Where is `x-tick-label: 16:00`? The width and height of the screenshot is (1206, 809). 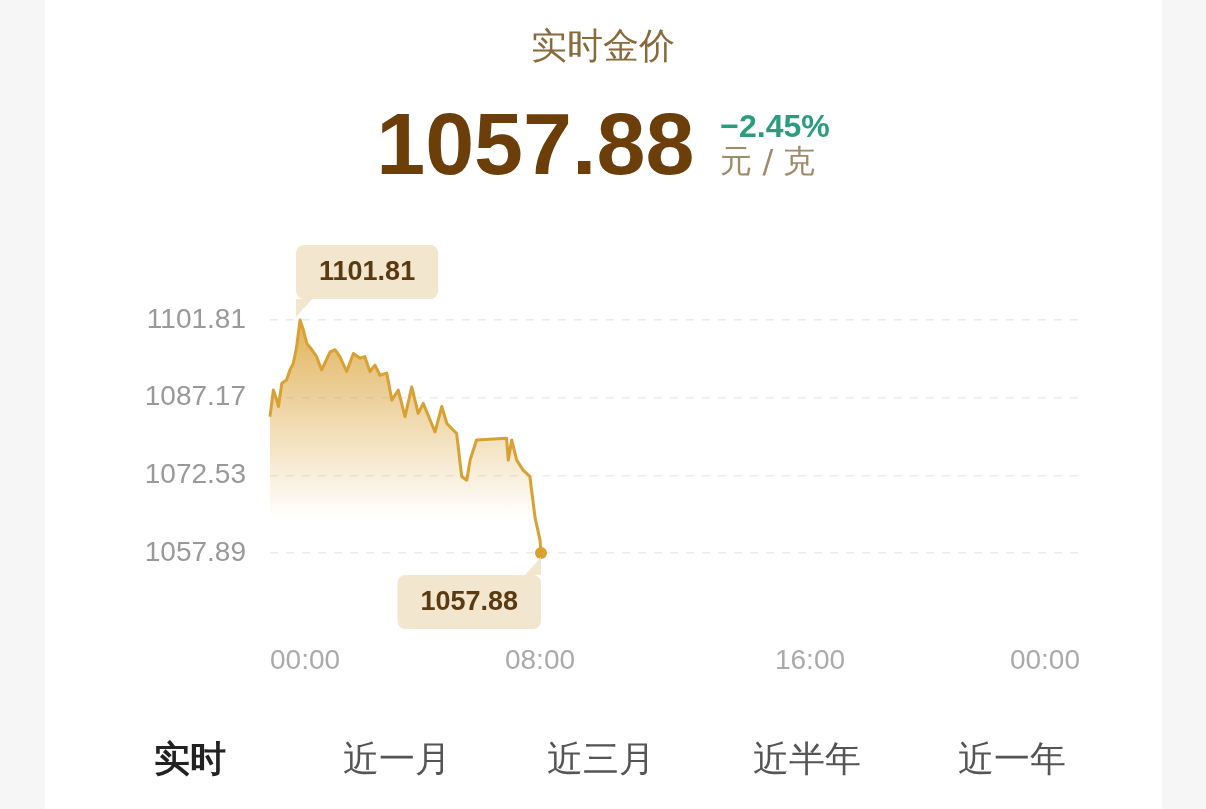
x-tick-label: 16:00 is located at coordinates (810, 659).